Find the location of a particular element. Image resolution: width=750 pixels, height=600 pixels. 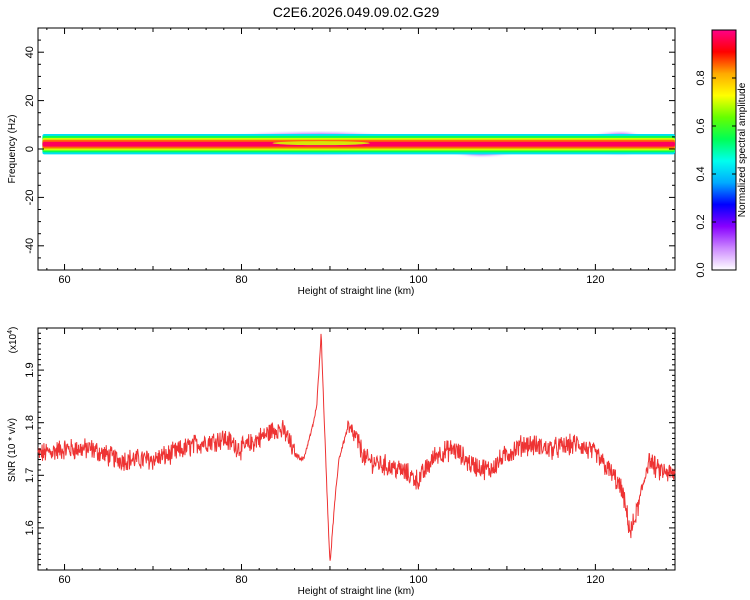

colorbar-gradient is located at coordinates (724, 150).